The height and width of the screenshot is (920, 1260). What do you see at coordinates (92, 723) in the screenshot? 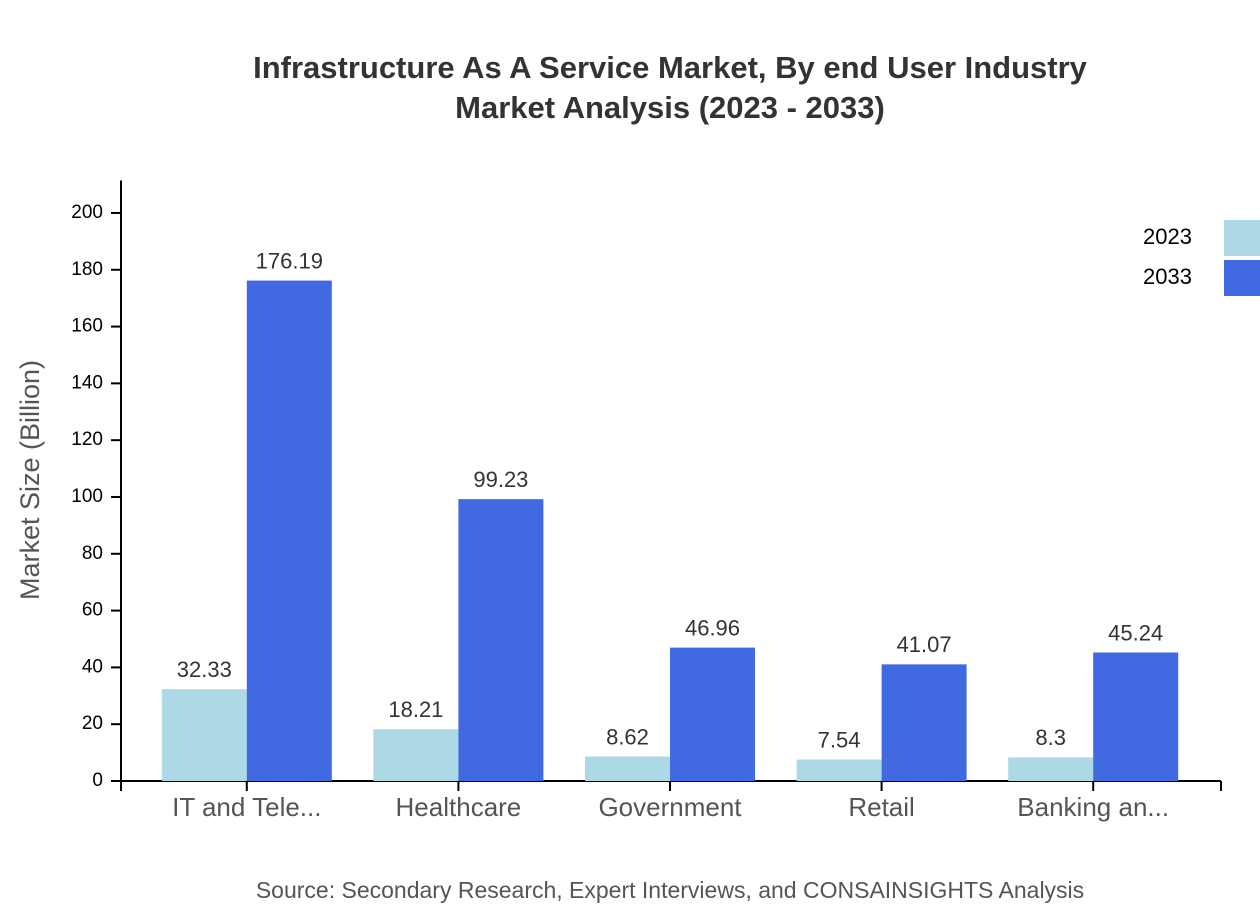
I see `y-tick-label: 20` at bounding box center [92, 723].